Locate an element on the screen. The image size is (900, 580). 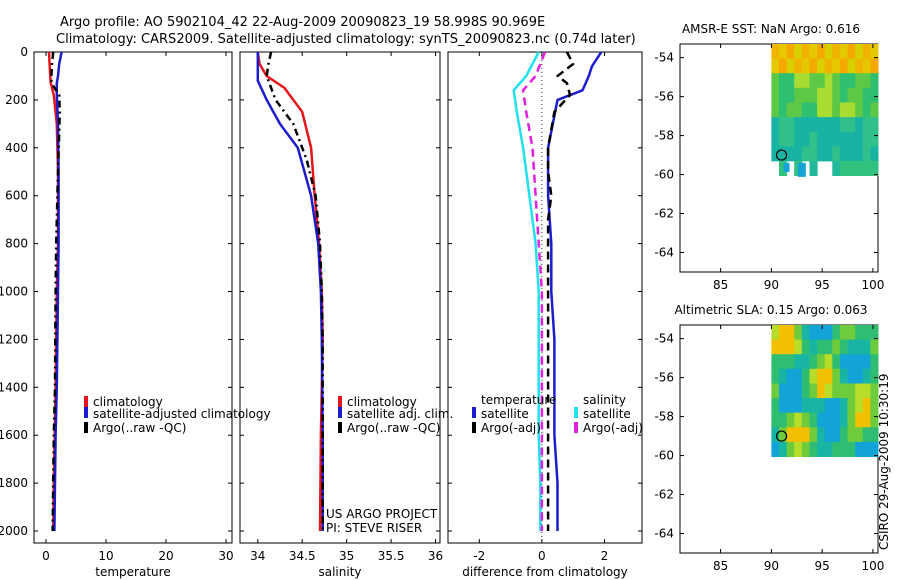
legend-swatch-argo is located at coordinates (86, 427).